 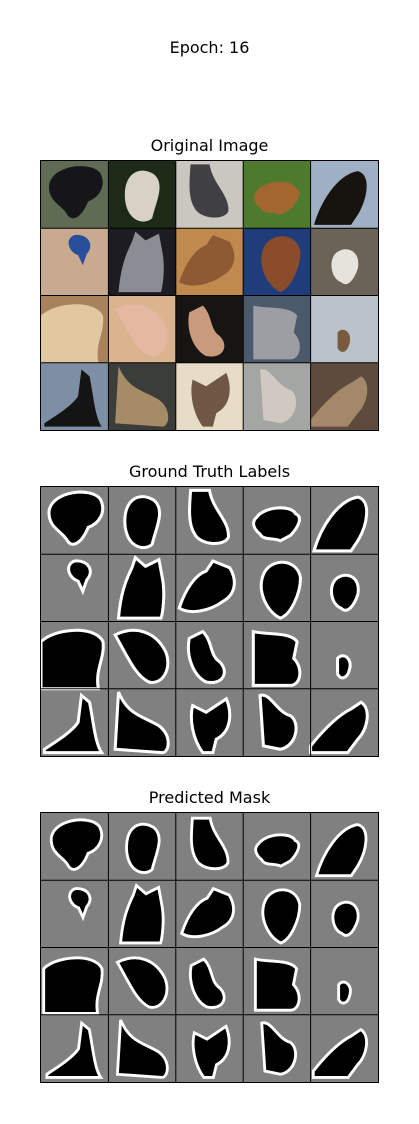 I want to click on ground-truth-title: Ground Truth Labels, so click(x=209, y=471).